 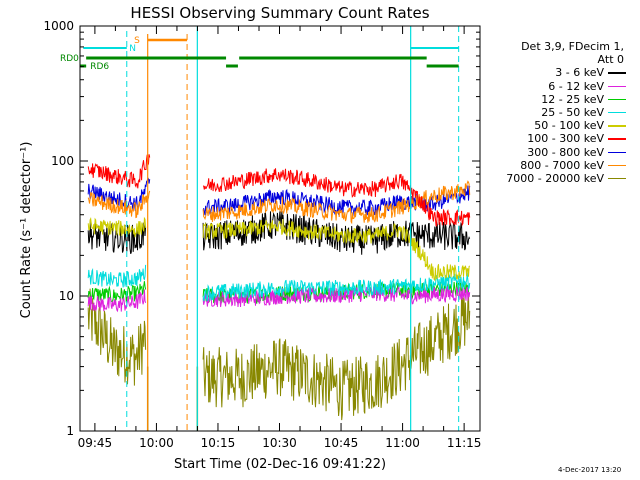 I want to click on x-axis-label: Start Time (02-Dec-16 09:41:22), so click(x=280, y=464).